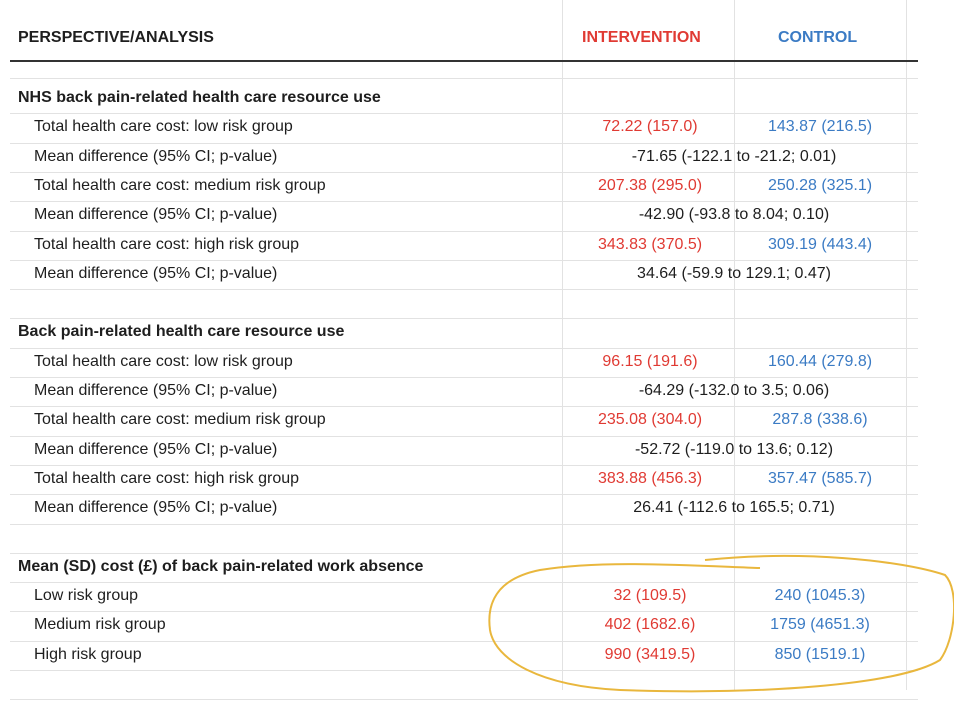 This screenshot has width=954, height=706. I want to click on intervention-value: 235.08 (304.0), so click(650, 420).